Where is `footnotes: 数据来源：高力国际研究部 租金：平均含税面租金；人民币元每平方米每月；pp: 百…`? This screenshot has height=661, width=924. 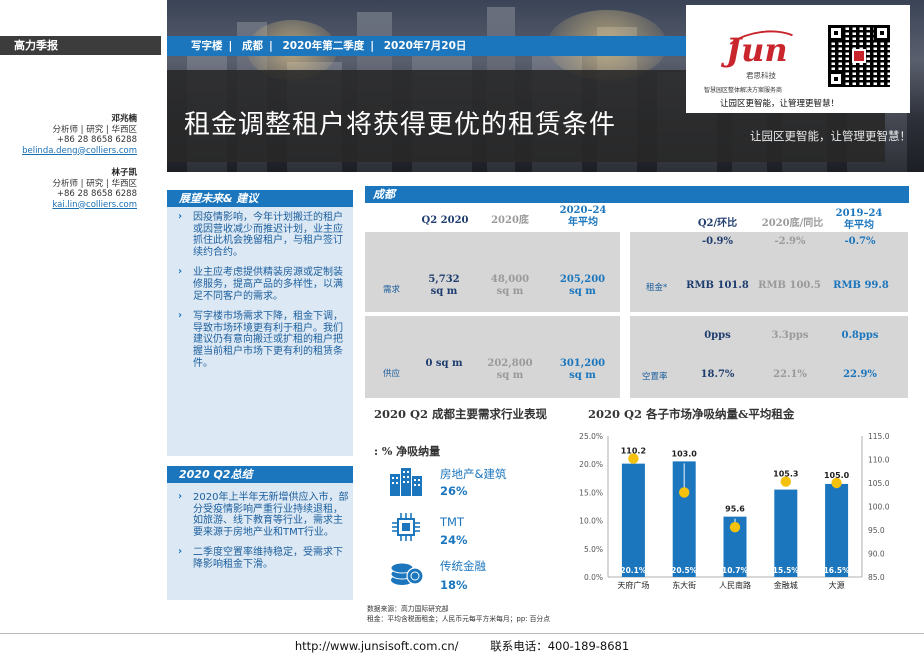
footnotes: 数据来源：高力国际研究部 租金：平均含税面租金；人民币元每平方米每月；pp: 百… is located at coordinates (458, 614).